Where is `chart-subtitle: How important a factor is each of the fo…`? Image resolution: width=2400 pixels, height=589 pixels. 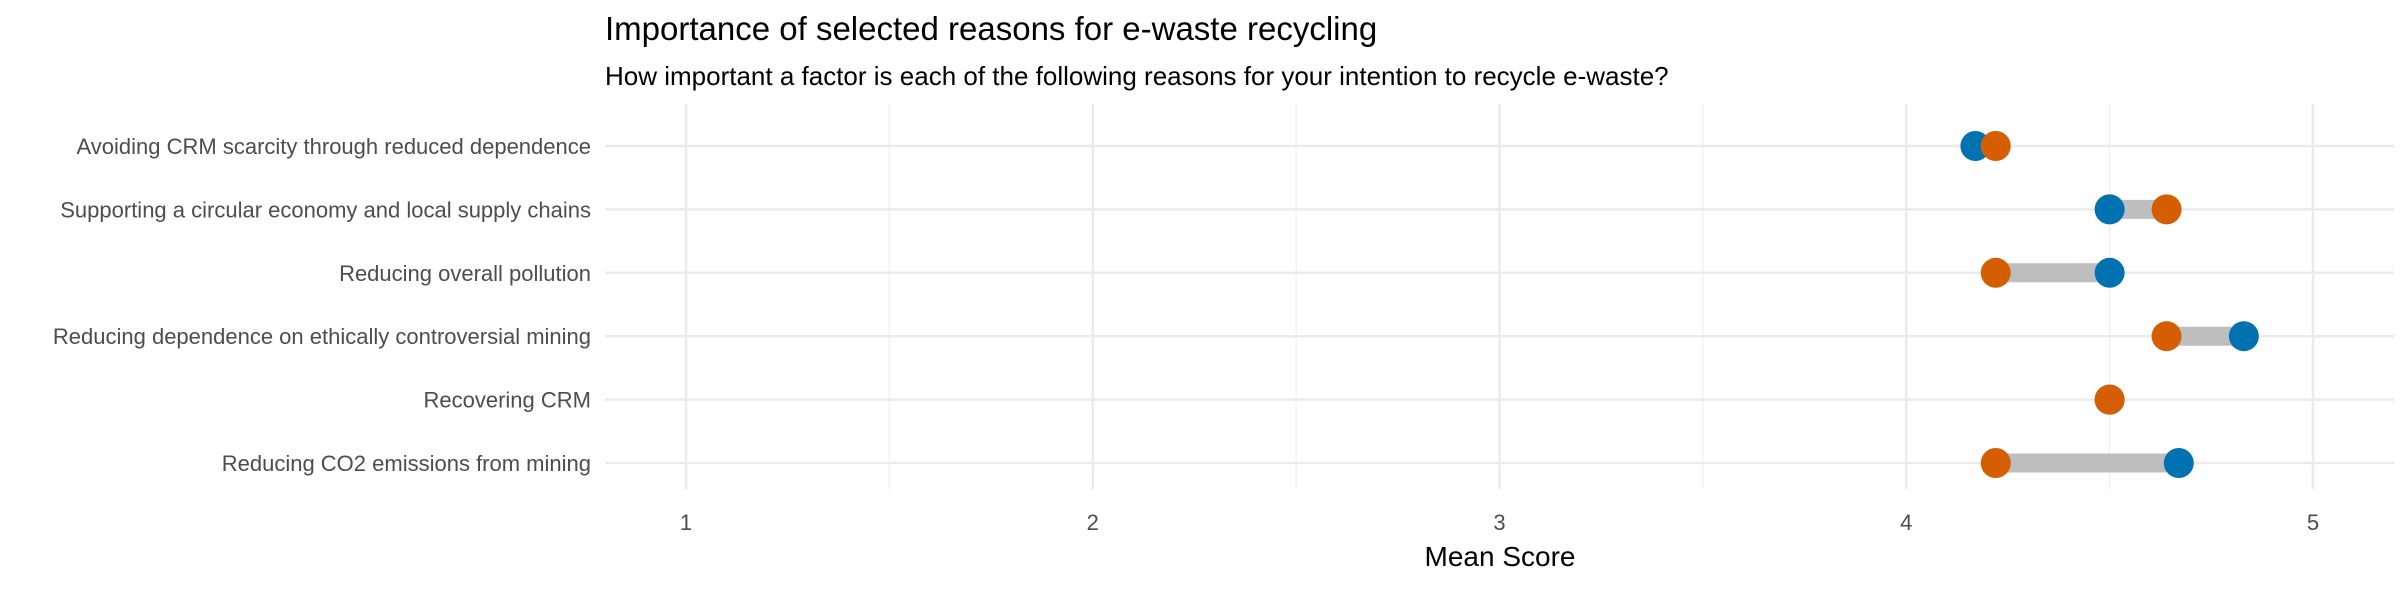 chart-subtitle: How important a factor is each of the fo… is located at coordinates (1137, 76).